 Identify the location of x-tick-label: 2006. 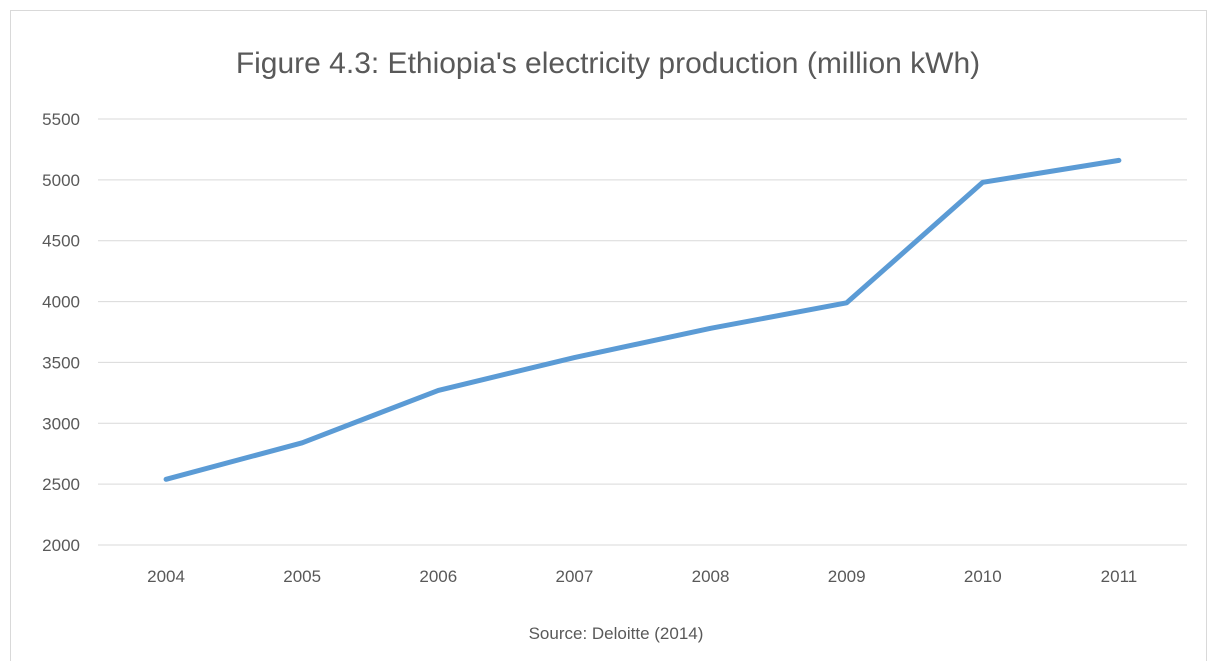
(438, 576).